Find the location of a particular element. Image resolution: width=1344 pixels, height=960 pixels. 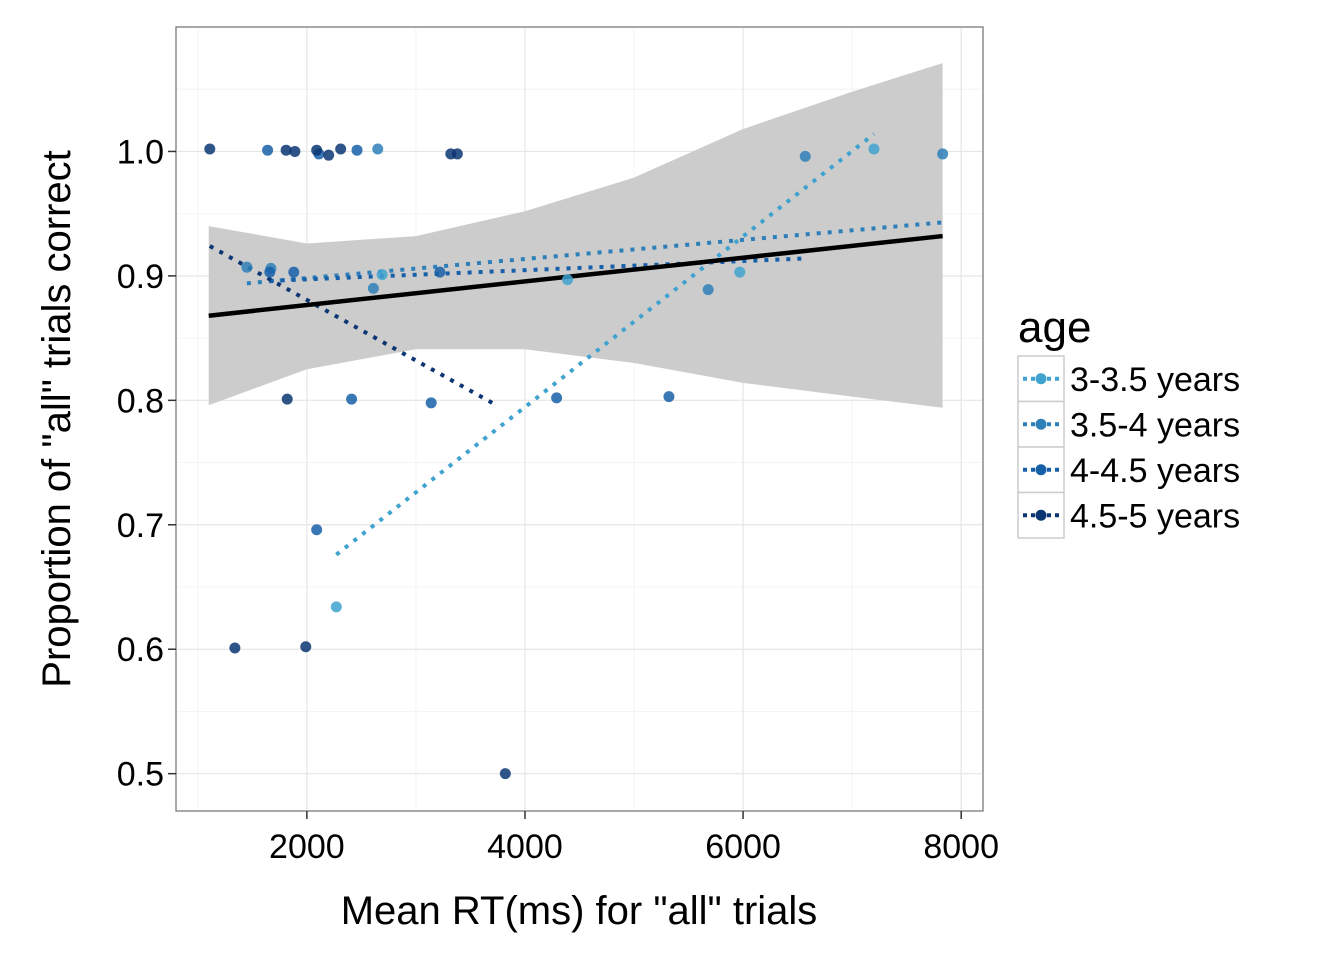

overall-fit-path is located at coordinates (575, 275).